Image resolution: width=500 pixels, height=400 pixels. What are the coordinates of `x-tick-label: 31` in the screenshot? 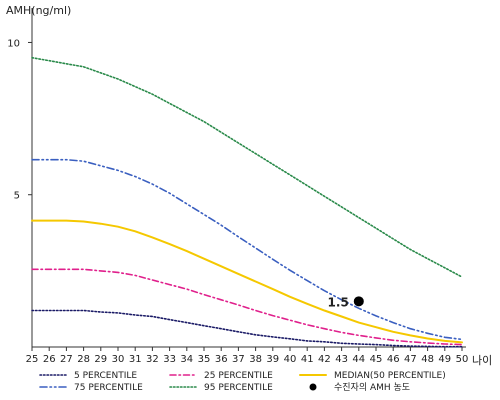 It's located at (135, 359).